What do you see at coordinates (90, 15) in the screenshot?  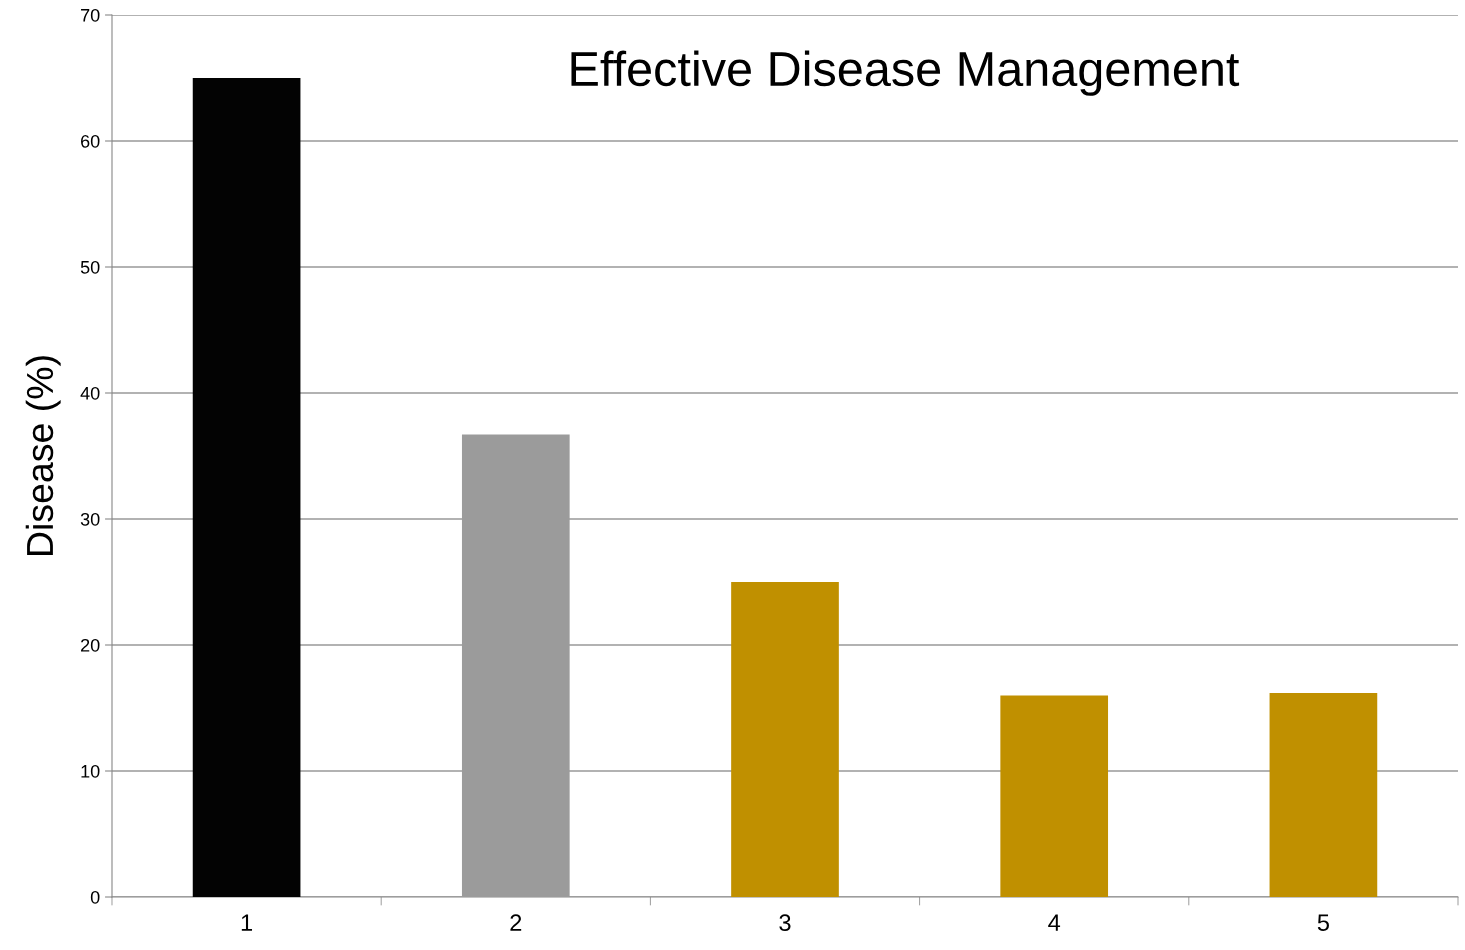 I see `y-tick-label: 70` at bounding box center [90, 15].